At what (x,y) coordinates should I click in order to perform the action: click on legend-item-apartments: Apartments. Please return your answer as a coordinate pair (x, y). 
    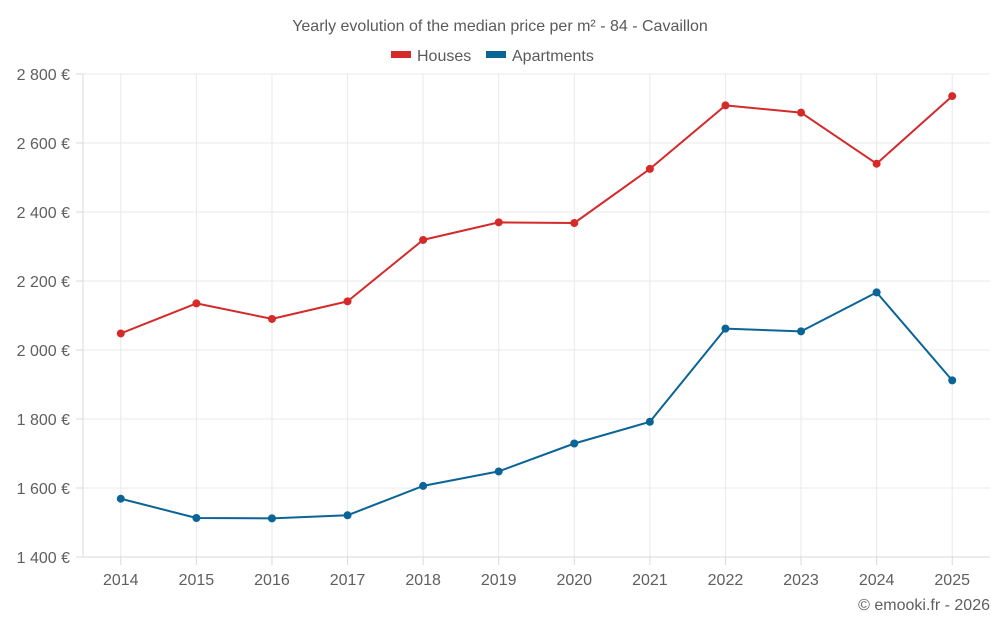
    Looking at the image, I should click on (540, 56).